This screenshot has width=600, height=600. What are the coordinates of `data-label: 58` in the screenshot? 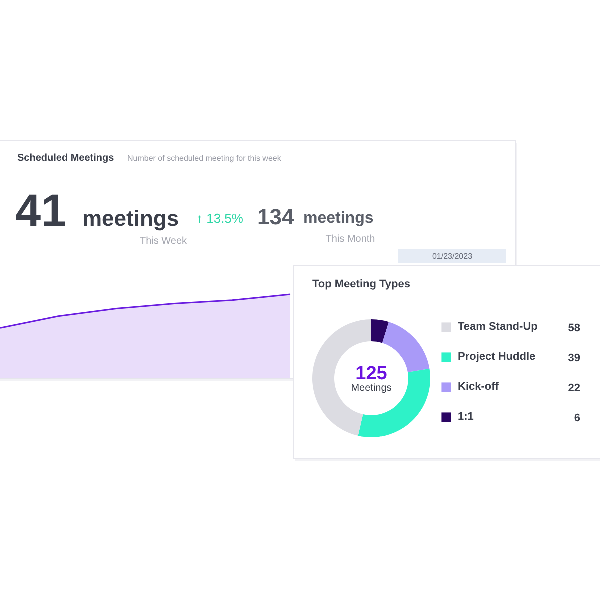 It's located at (574, 328).